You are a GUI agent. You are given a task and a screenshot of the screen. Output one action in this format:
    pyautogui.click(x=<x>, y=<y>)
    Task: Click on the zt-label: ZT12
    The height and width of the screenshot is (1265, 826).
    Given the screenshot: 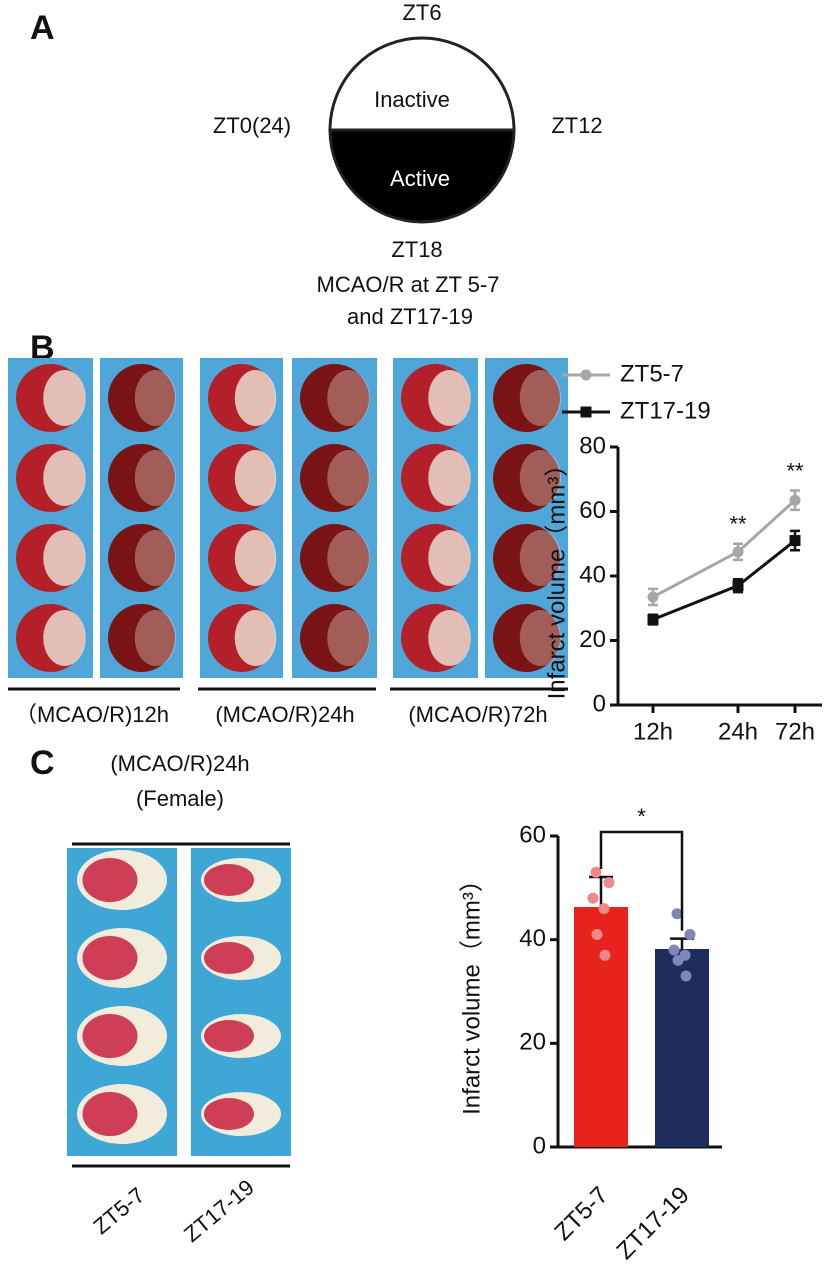 What is the action you would take?
    pyautogui.click(x=576, y=125)
    